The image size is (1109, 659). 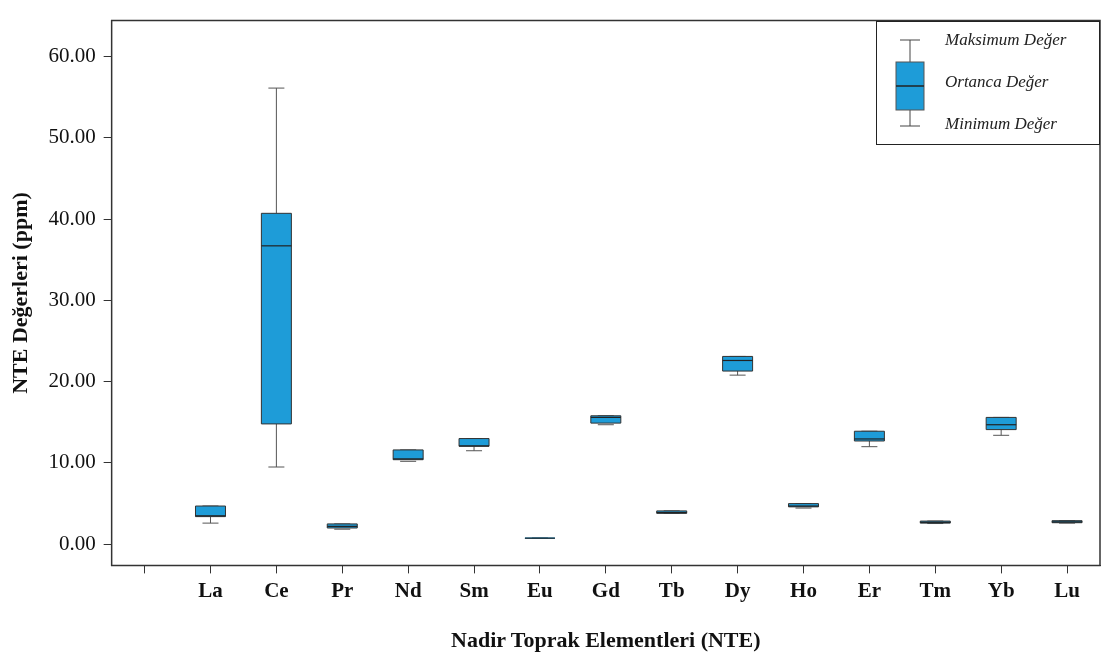 I want to click on annotation: Ortanca Değer, so click(x=997, y=81).